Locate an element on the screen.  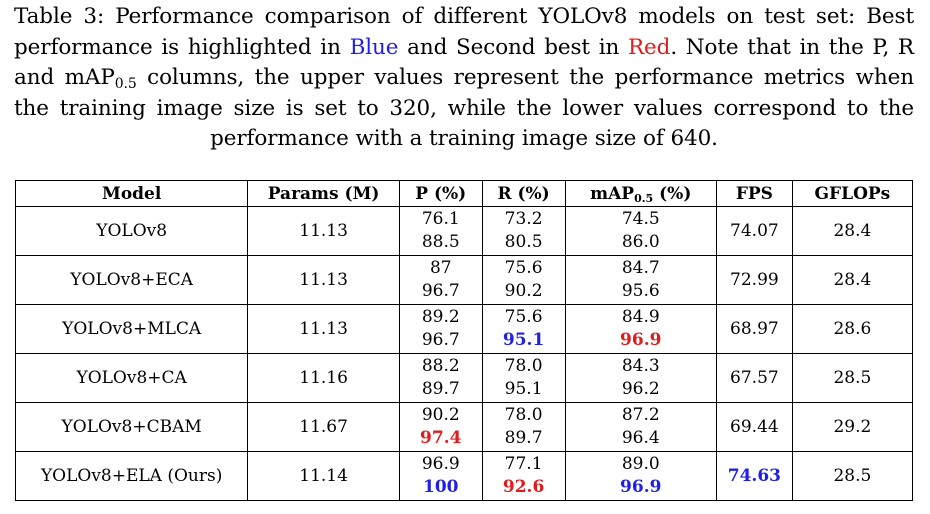
value-320: 96.9 is located at coordinates (440, 464).